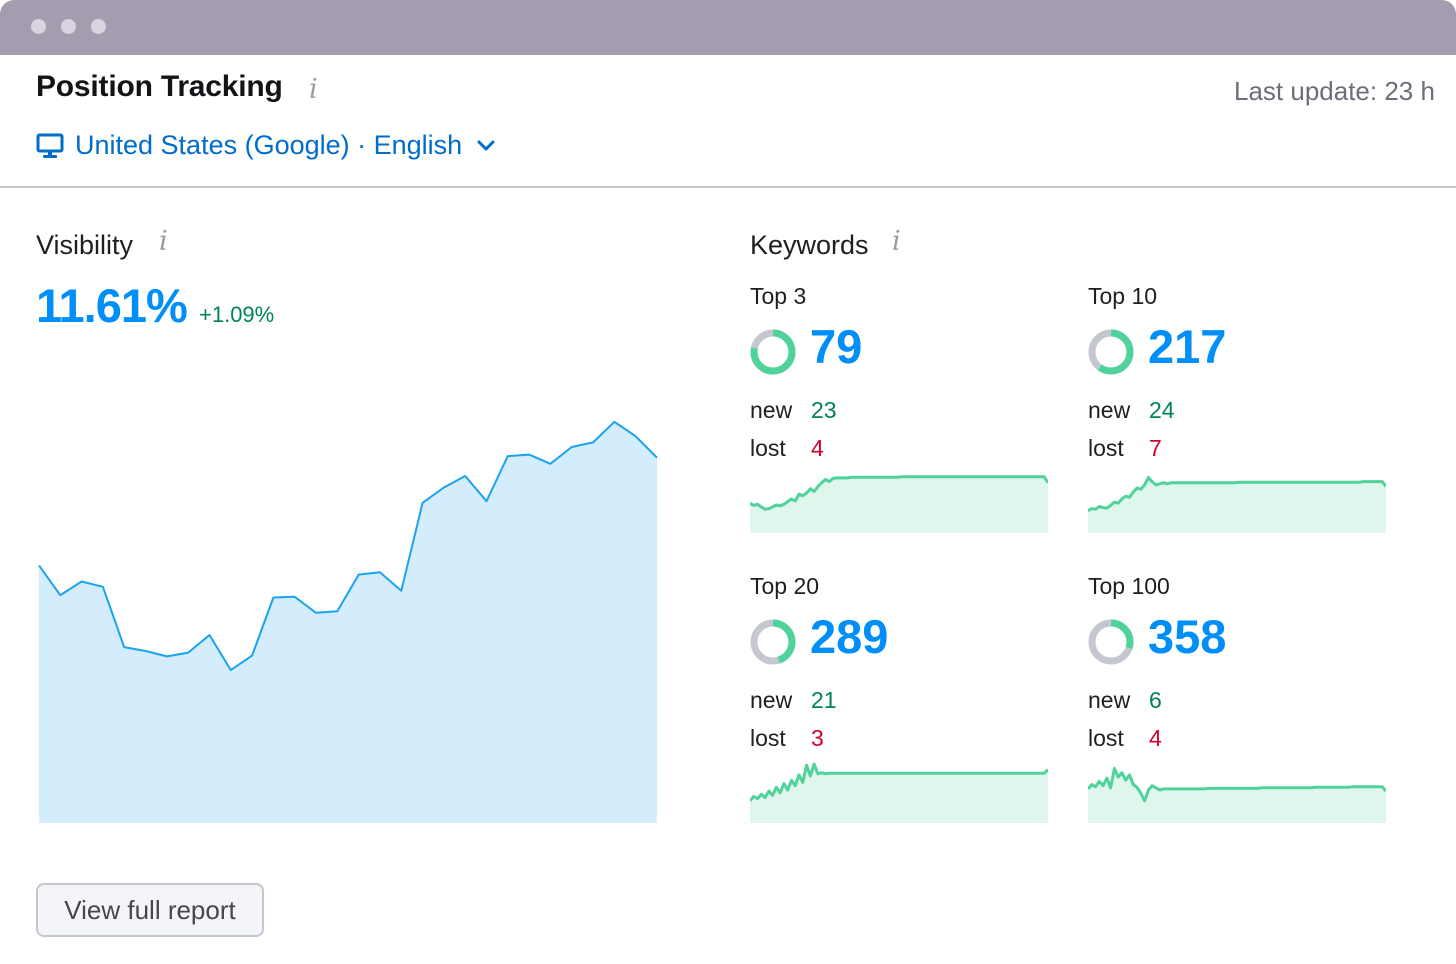 This screenshot has width=1456, height=964. I want to click on lost-keywords-row: lost 3, so click(787, 738).